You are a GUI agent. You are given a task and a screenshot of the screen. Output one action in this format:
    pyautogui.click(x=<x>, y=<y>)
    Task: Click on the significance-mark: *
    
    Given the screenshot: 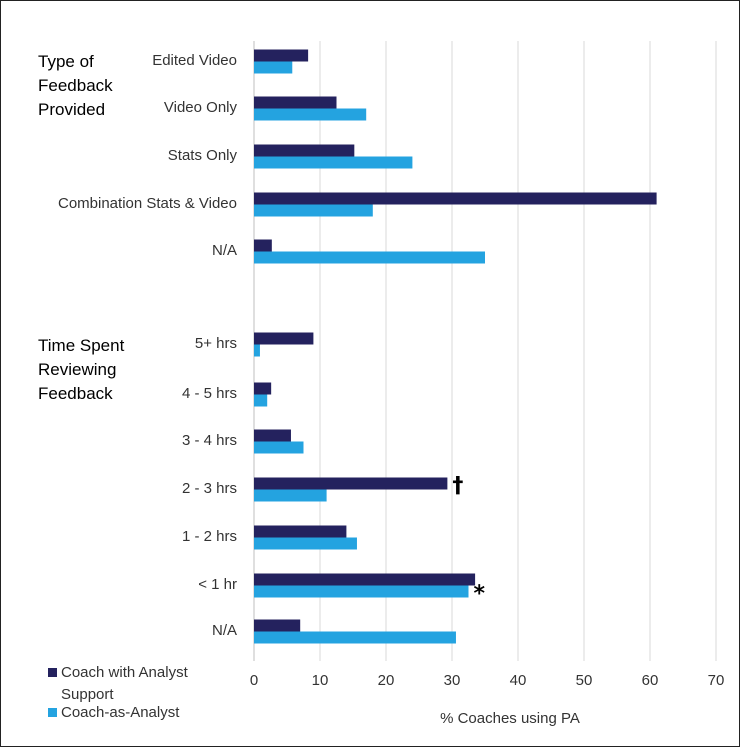 What is the action you would take?
    pyautogui.click(x=480, y=594)
    